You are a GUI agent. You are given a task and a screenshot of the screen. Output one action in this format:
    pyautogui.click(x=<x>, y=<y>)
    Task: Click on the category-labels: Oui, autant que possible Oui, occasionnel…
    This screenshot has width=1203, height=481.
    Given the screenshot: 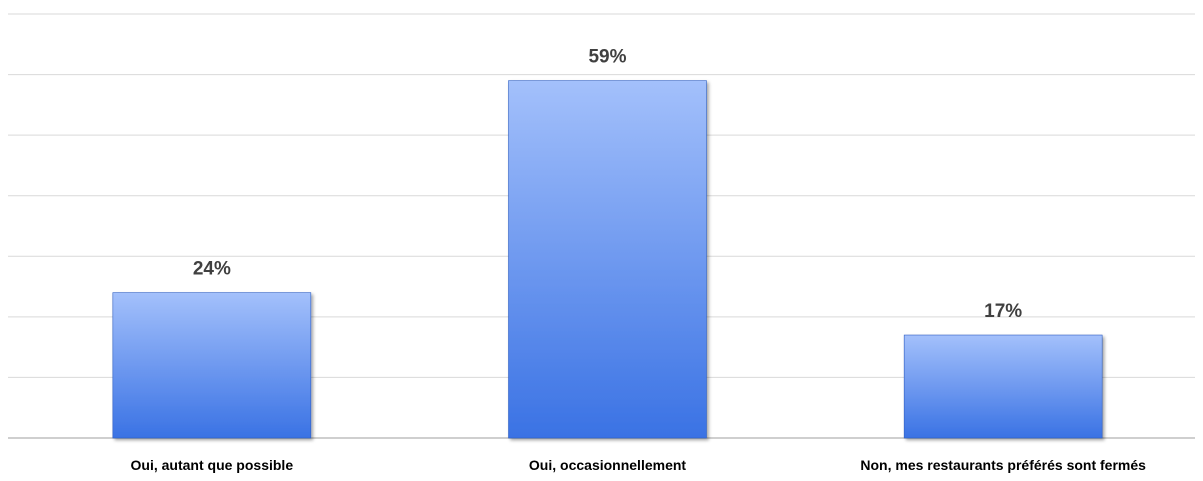 What is the action you would take?
    pyautogui.click(x=639, y=465)
    